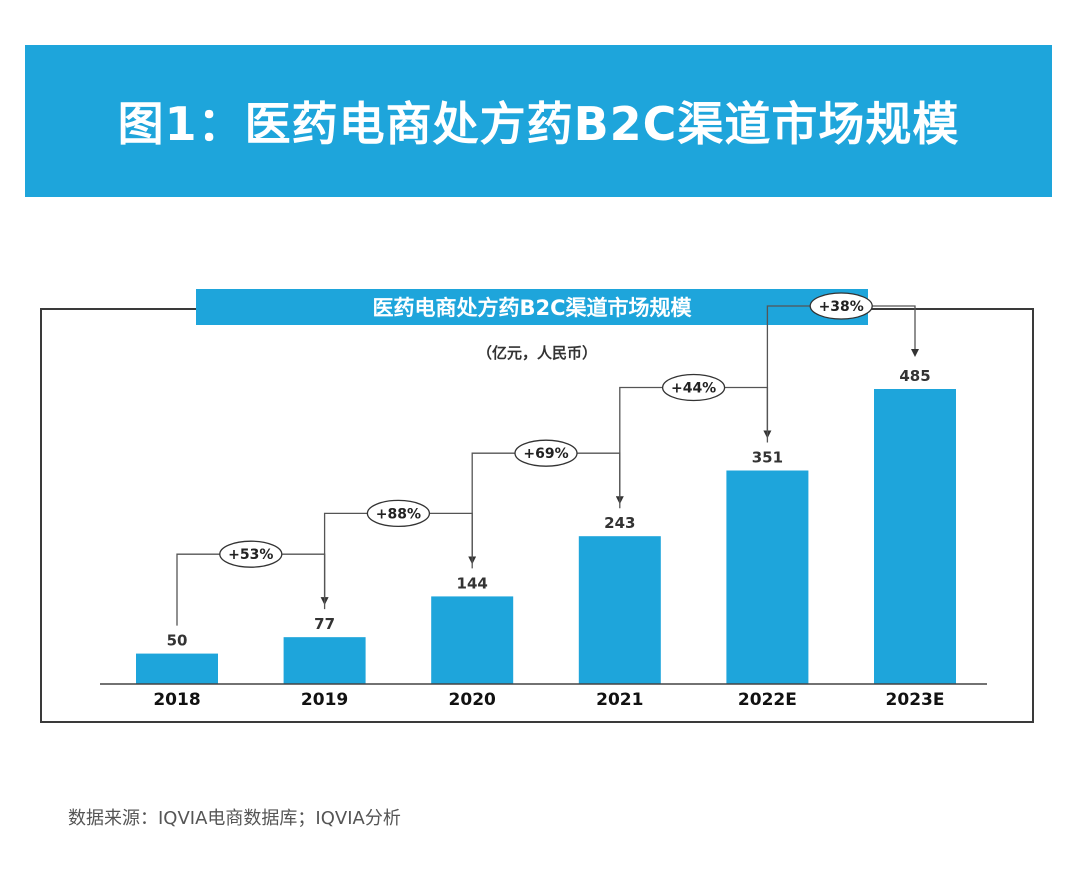 The width and height of the screenshot is (1080, 878). What do you see at coordinates (915, 536) in the screenshot?
I see `bar-2023E` at bounding box center [915, 536].